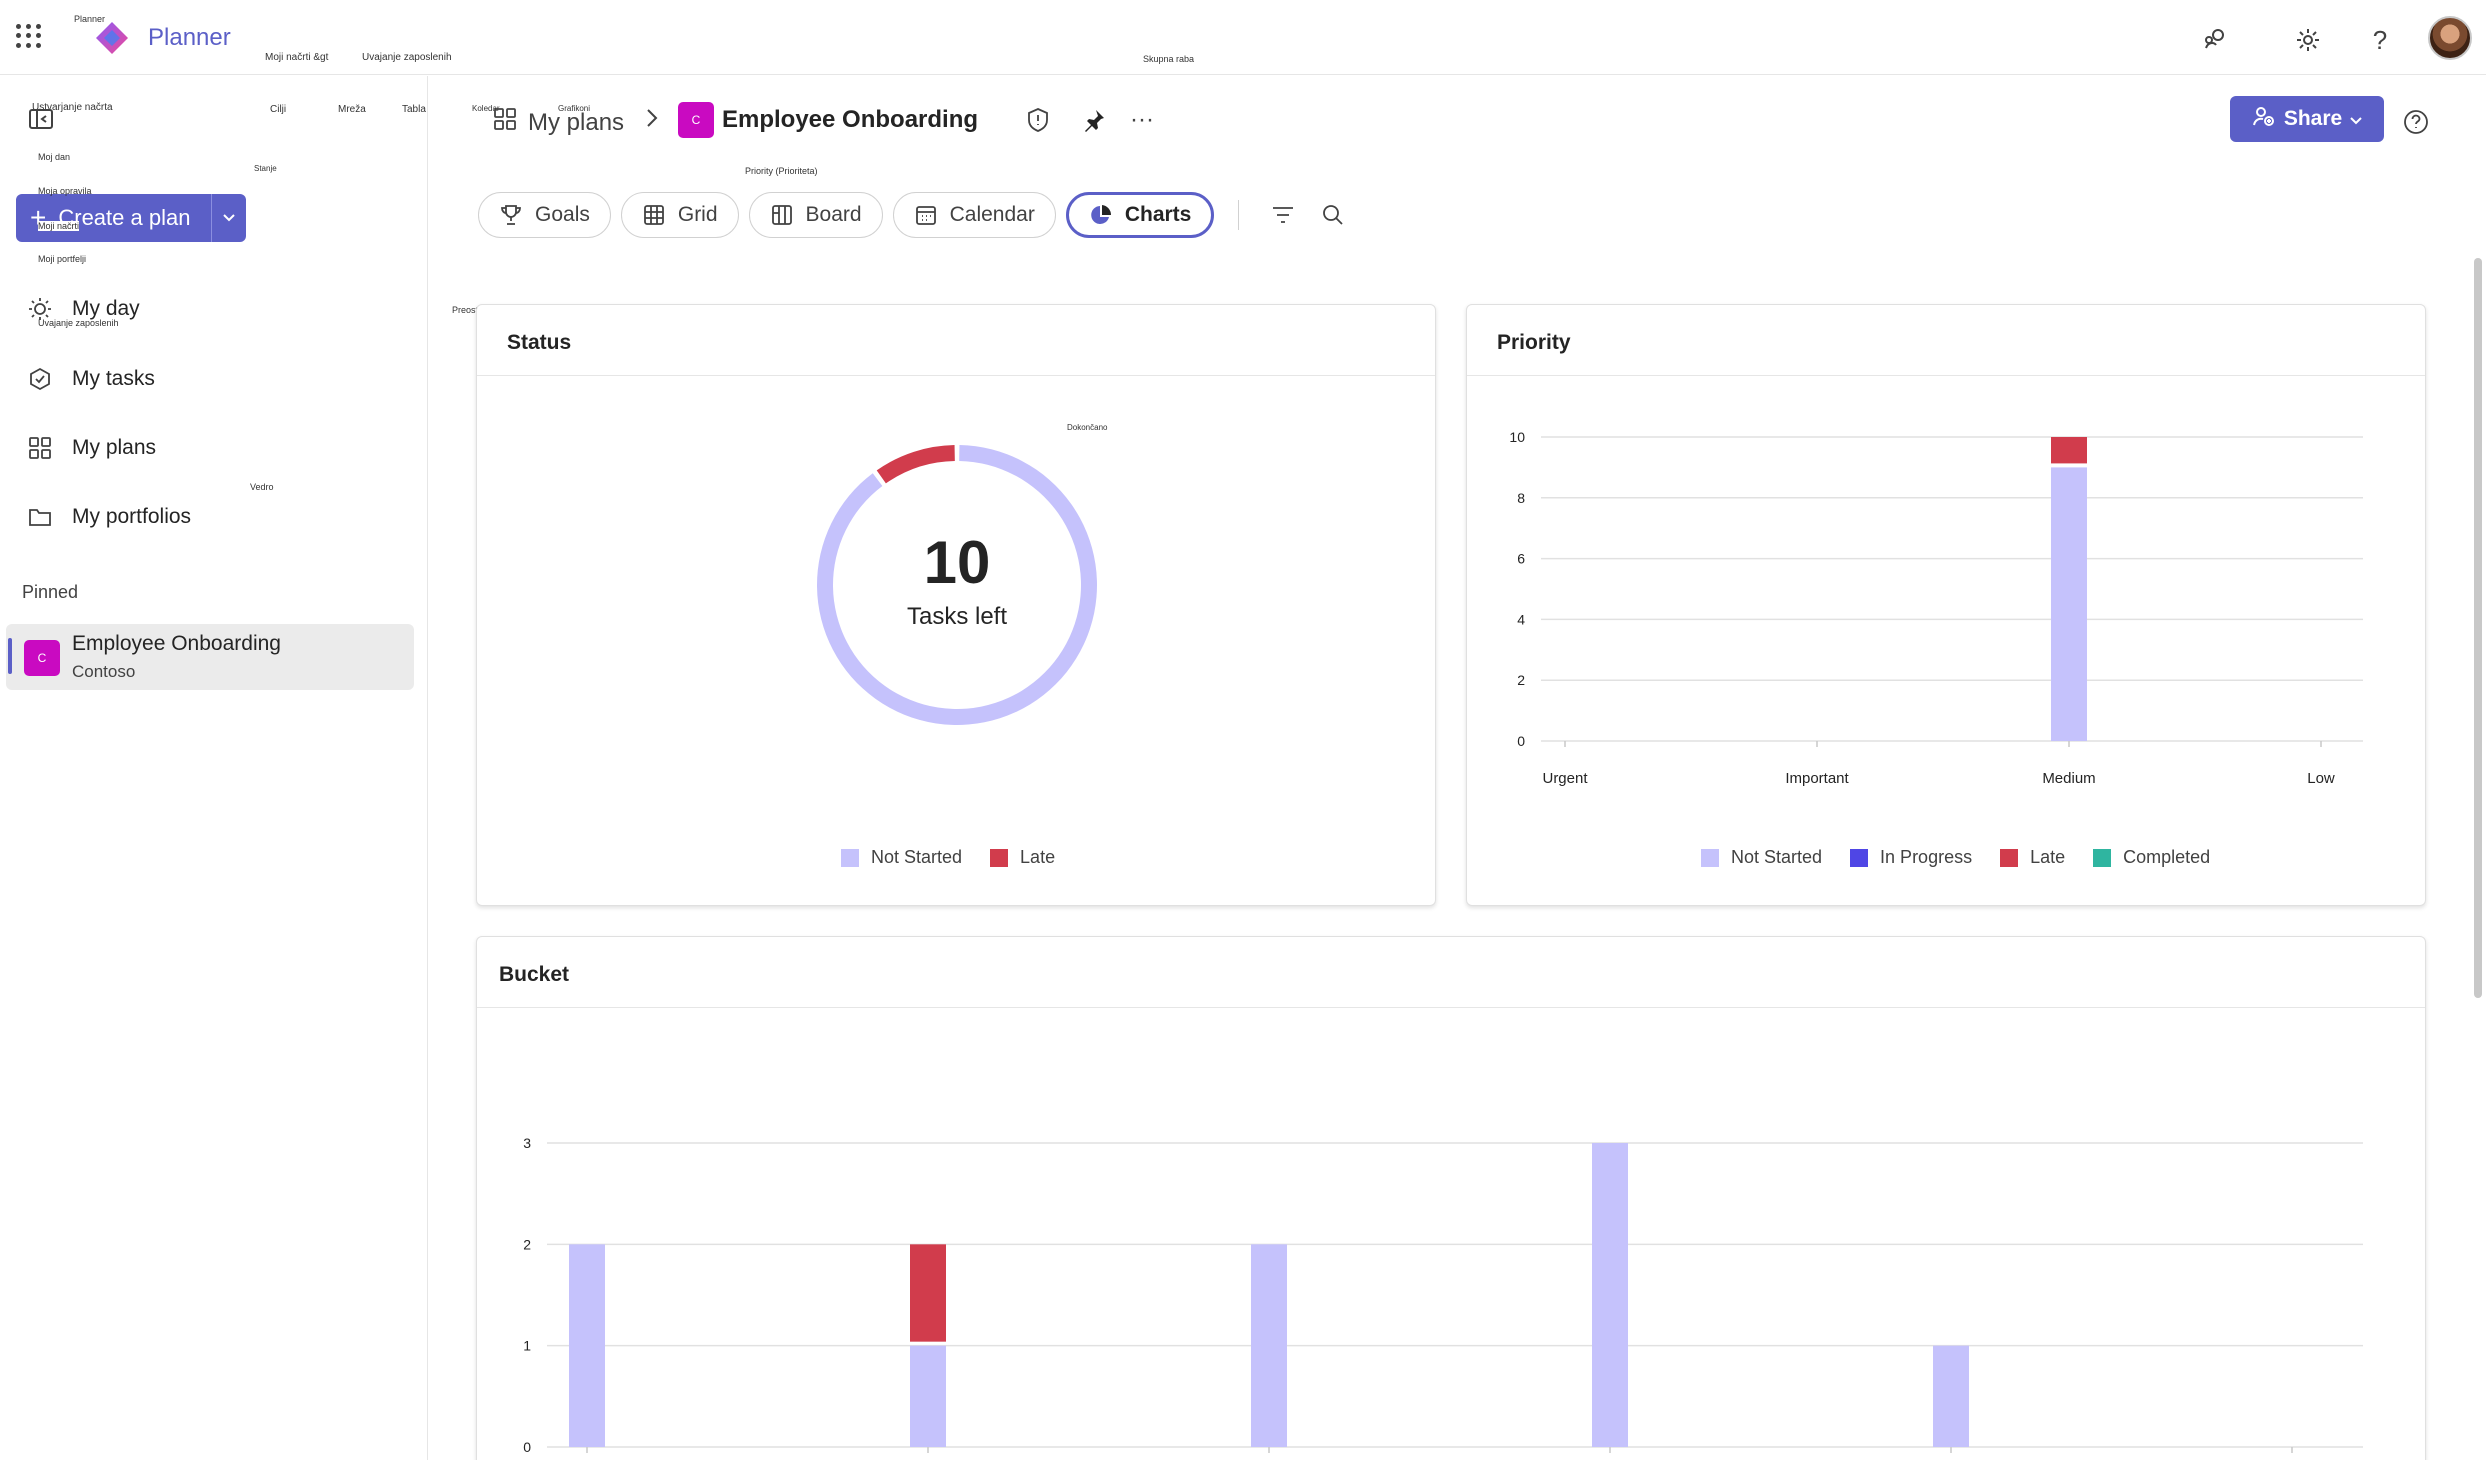 The height and width of the screenshot is (1460, 2486). Describe the element at coordinates (815, 215) in the screenshot. I see `tab-board: Board` at that location.